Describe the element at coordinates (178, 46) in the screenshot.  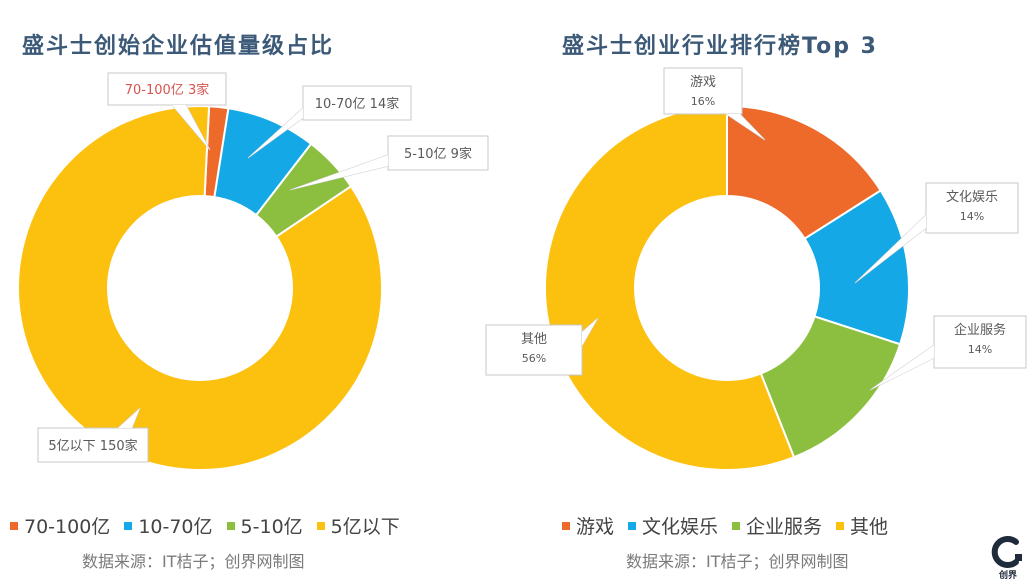
I see `chart-title-valuation: 盛斗士创始企业估值量级占比` at that location.